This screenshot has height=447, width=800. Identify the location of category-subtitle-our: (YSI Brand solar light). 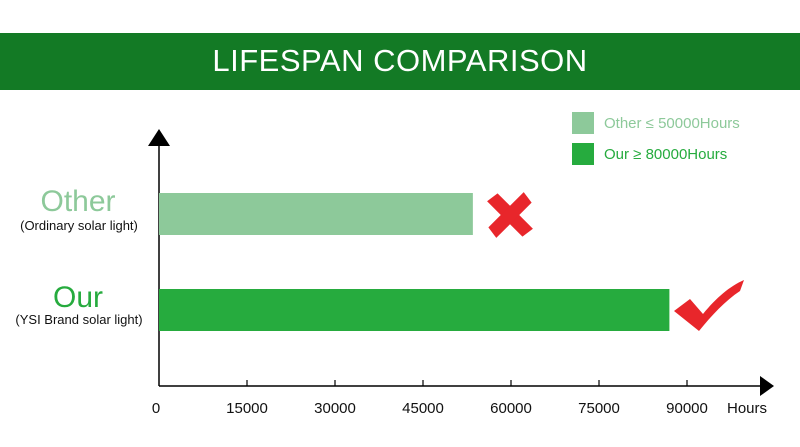
(79, 319).